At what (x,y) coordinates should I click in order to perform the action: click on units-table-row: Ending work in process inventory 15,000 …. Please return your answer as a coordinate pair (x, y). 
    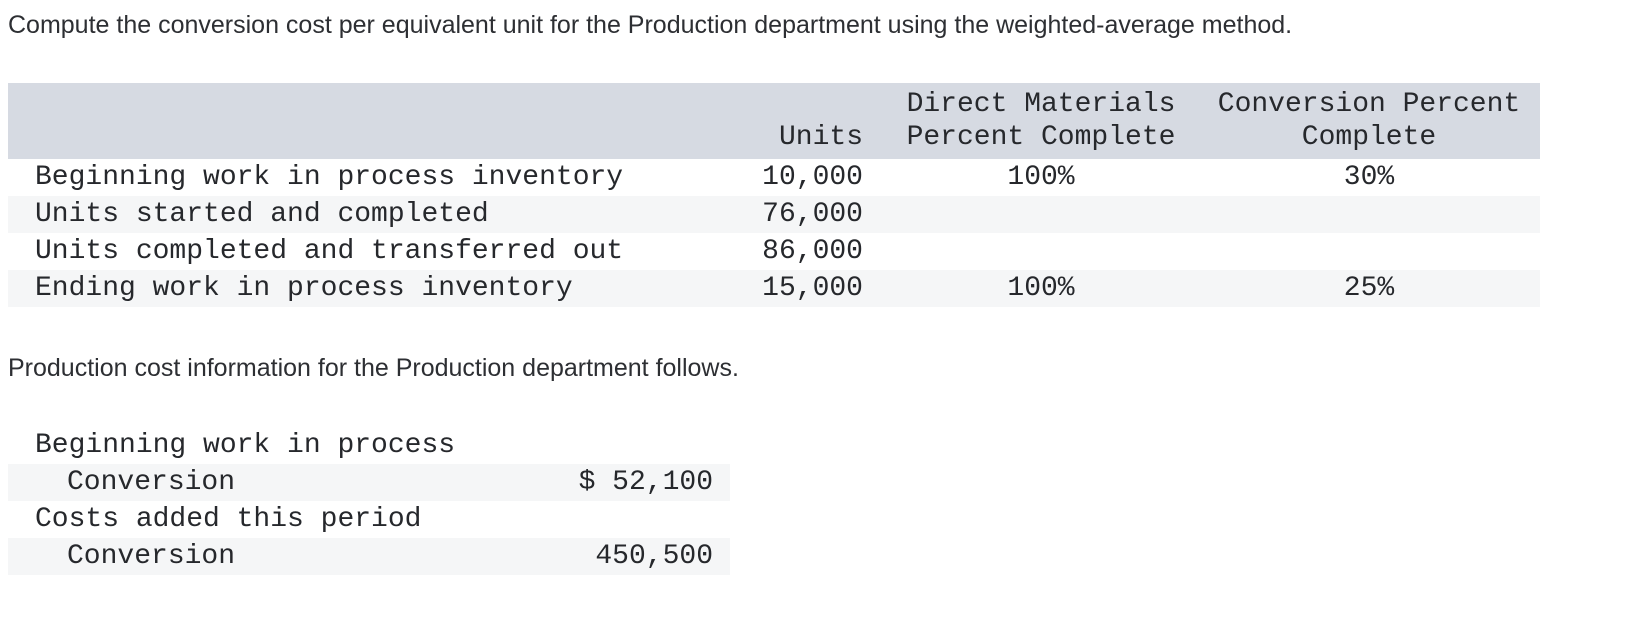
    Looking at the image, I should click on (774, 288).